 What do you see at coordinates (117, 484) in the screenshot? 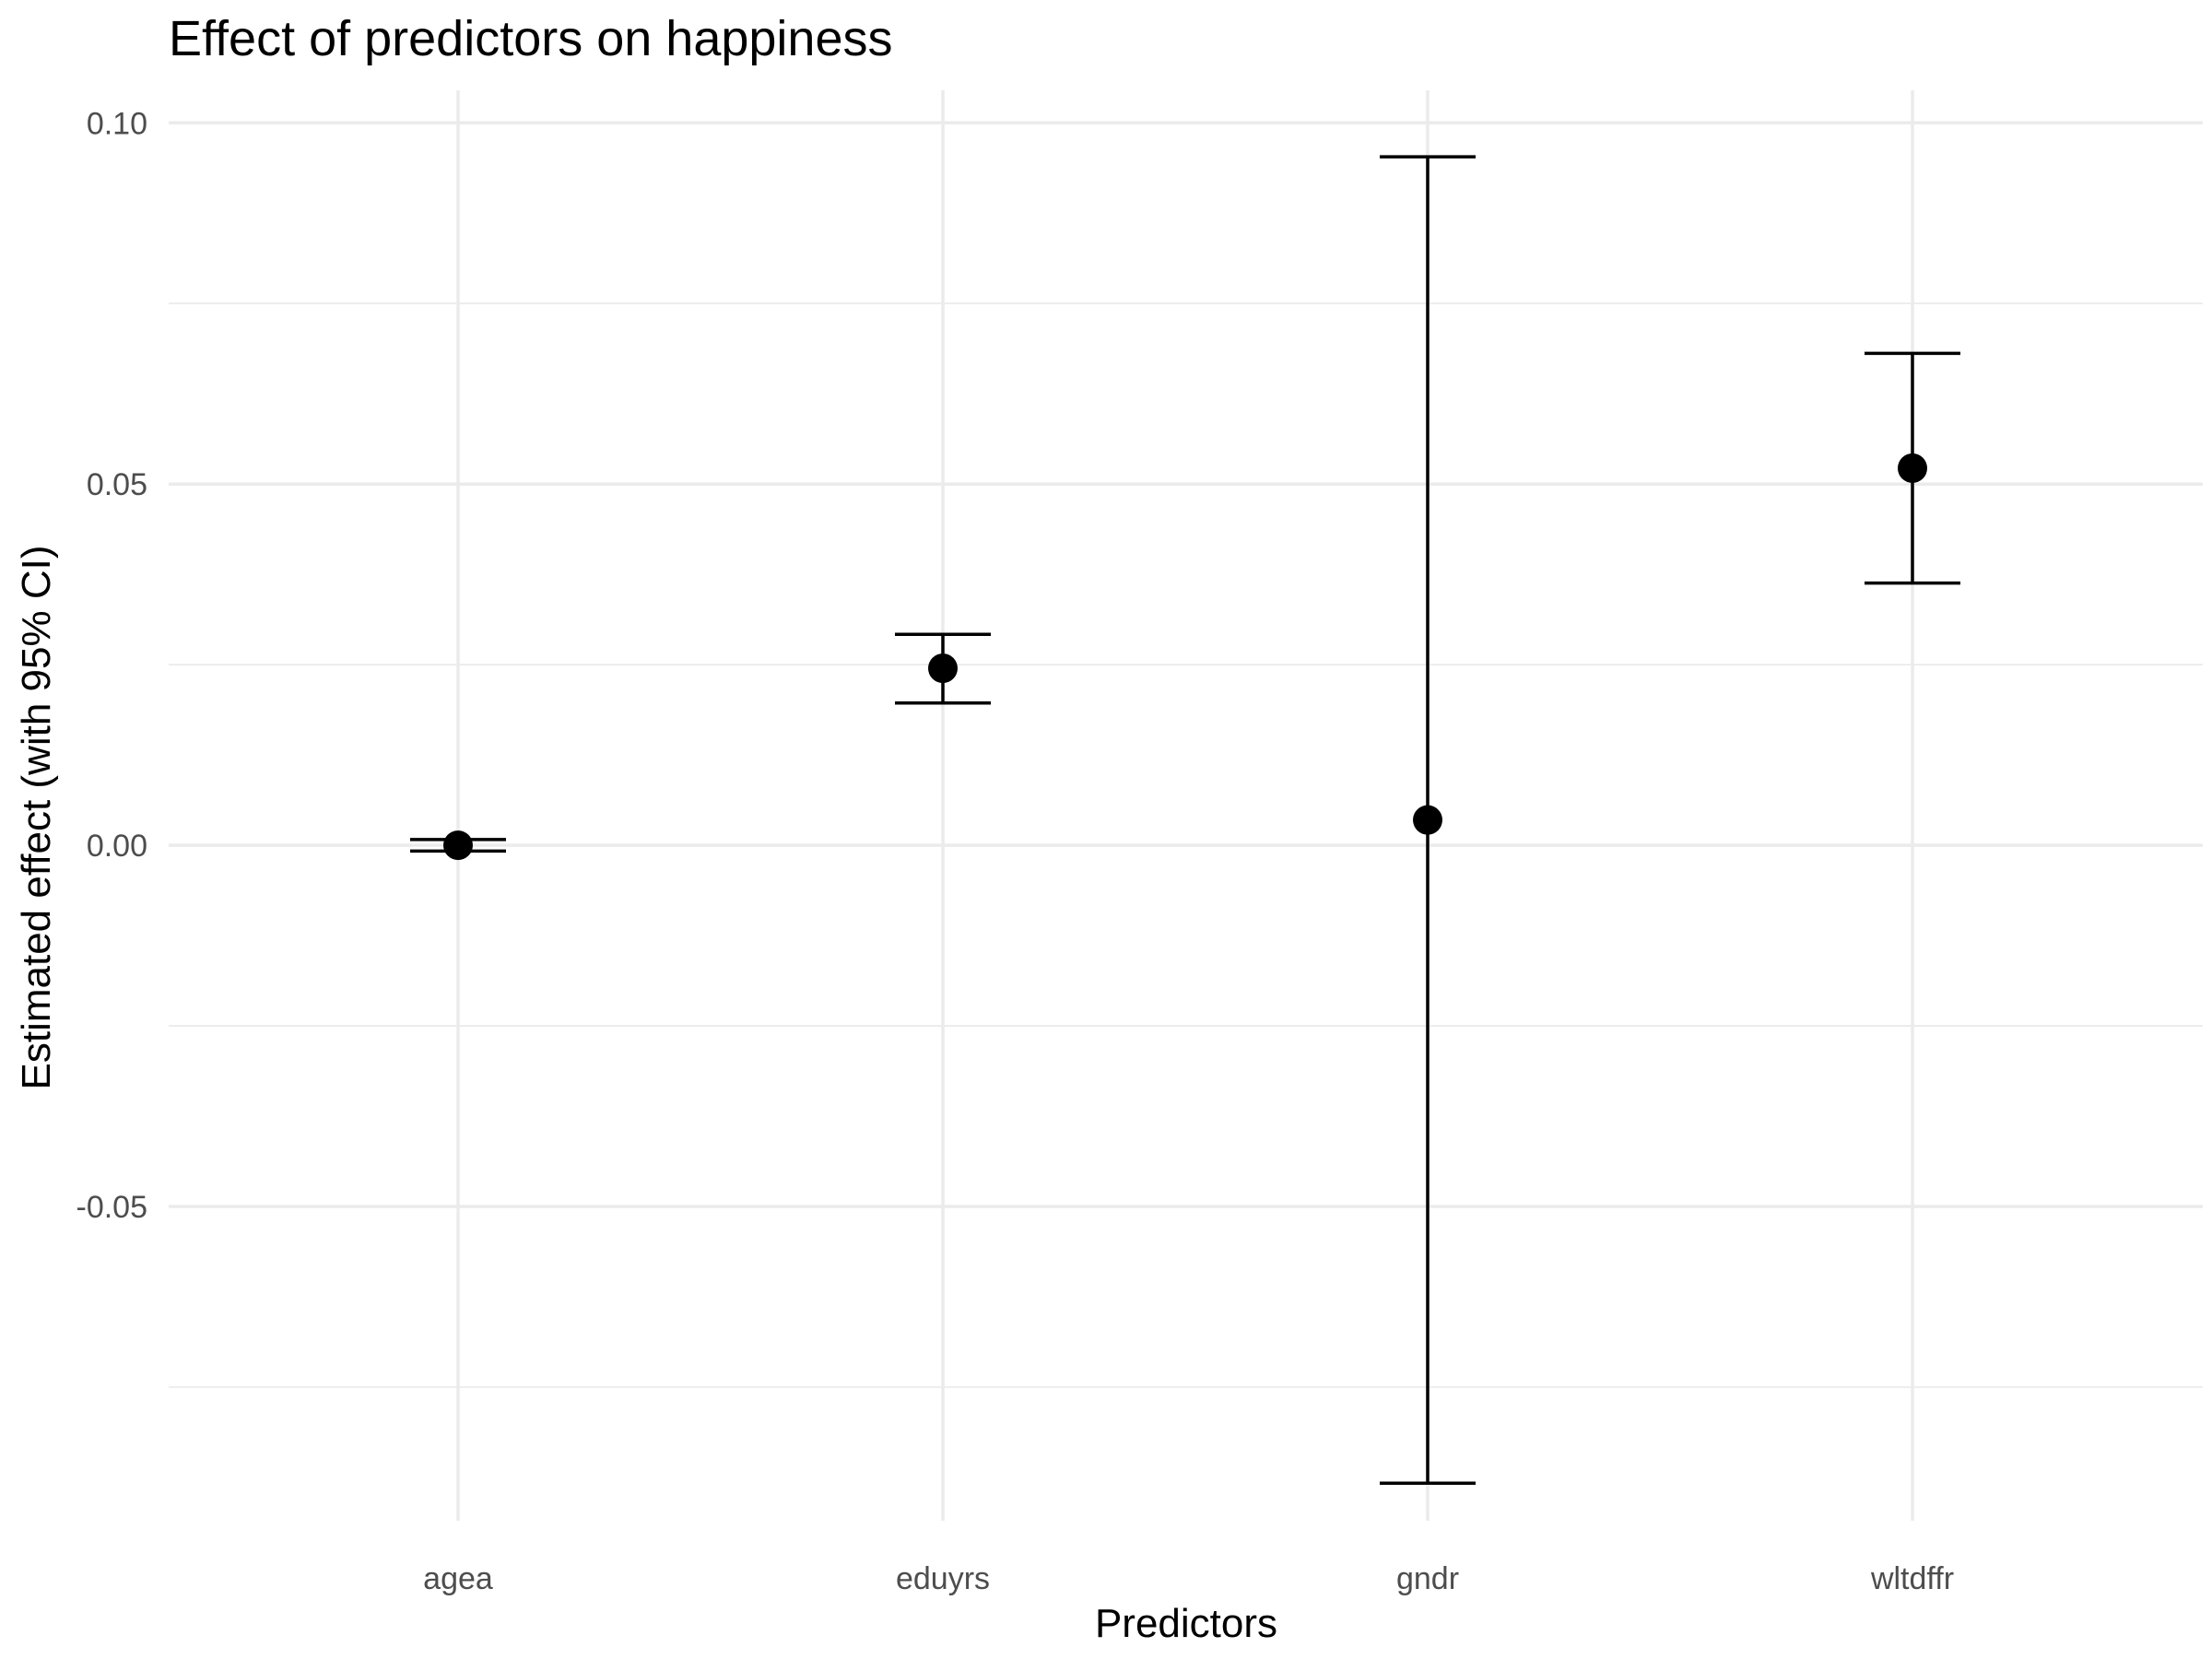
I see `y-tick-label-2: 0.05` at bounding box center [117, 484].